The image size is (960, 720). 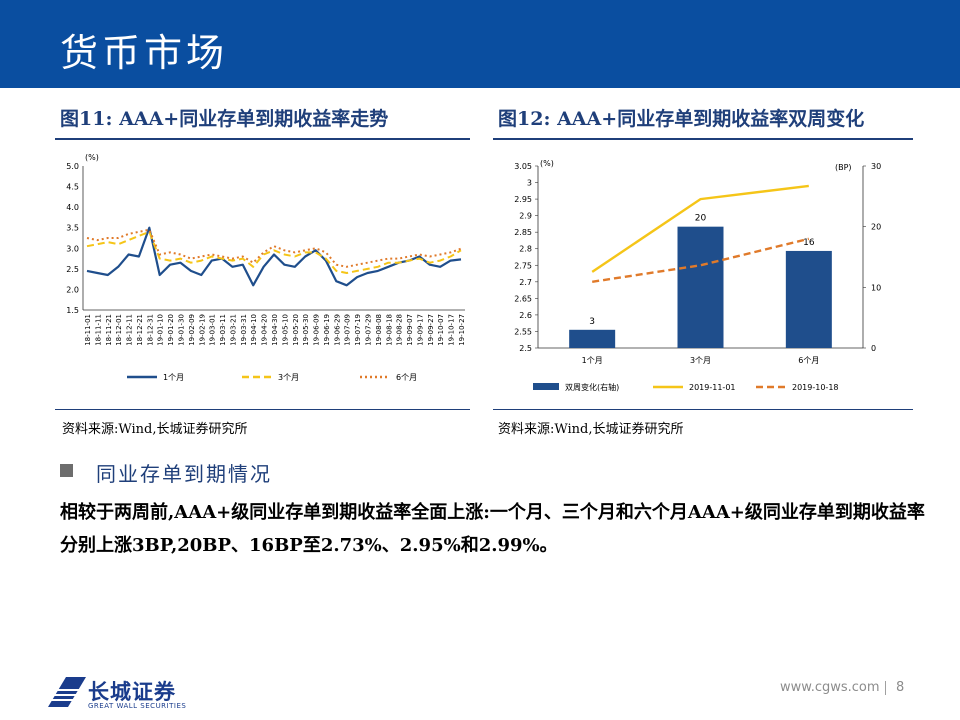 I want to click on left-tick-label: 2.65, so click(x=523, y=298).